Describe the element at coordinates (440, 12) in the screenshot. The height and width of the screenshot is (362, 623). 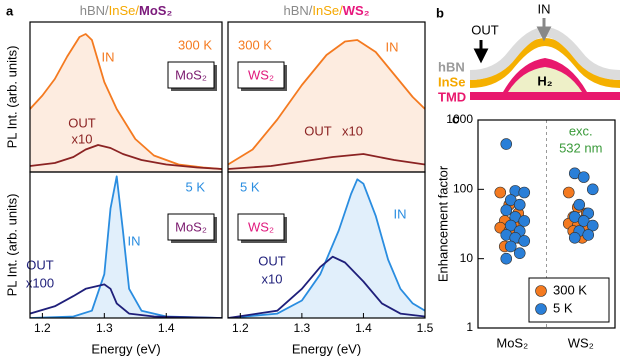
I see `panel-label: b` at that location.